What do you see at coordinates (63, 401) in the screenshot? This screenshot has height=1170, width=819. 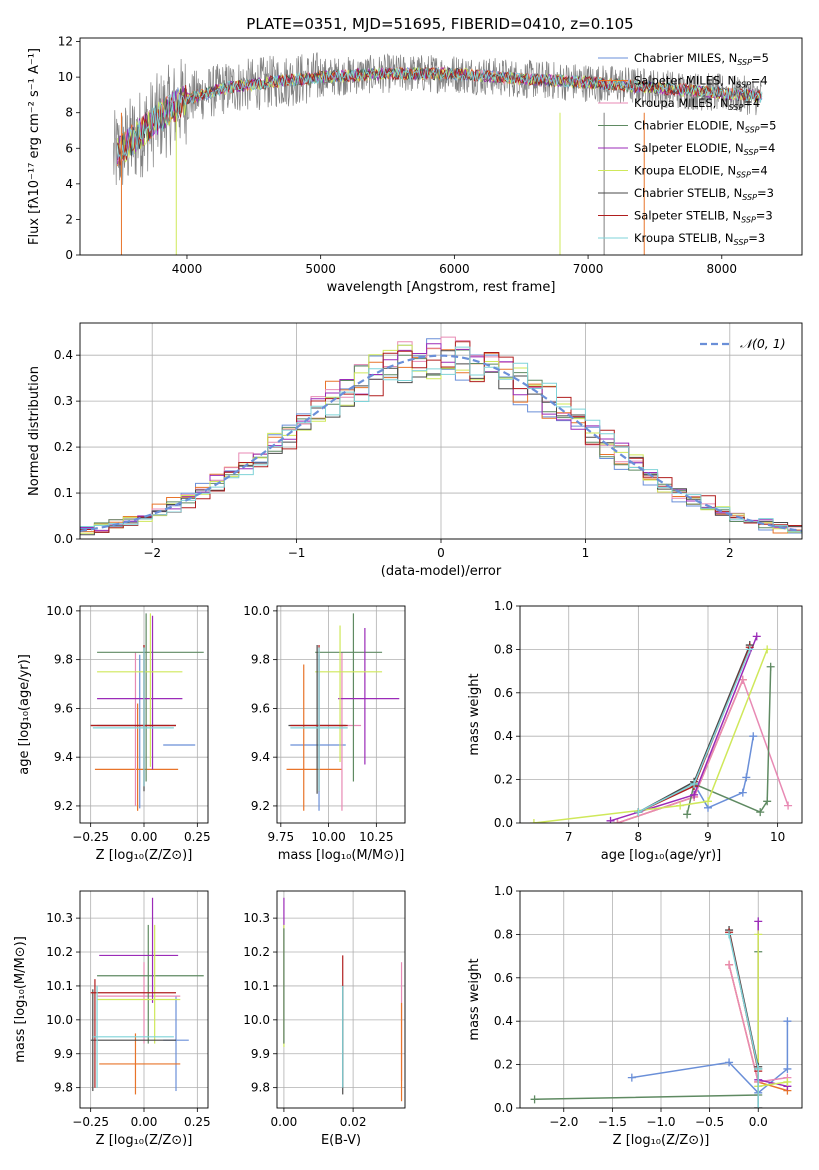 I see `residuals-ytick-label: 0.3` at bounding box center [63, 401].